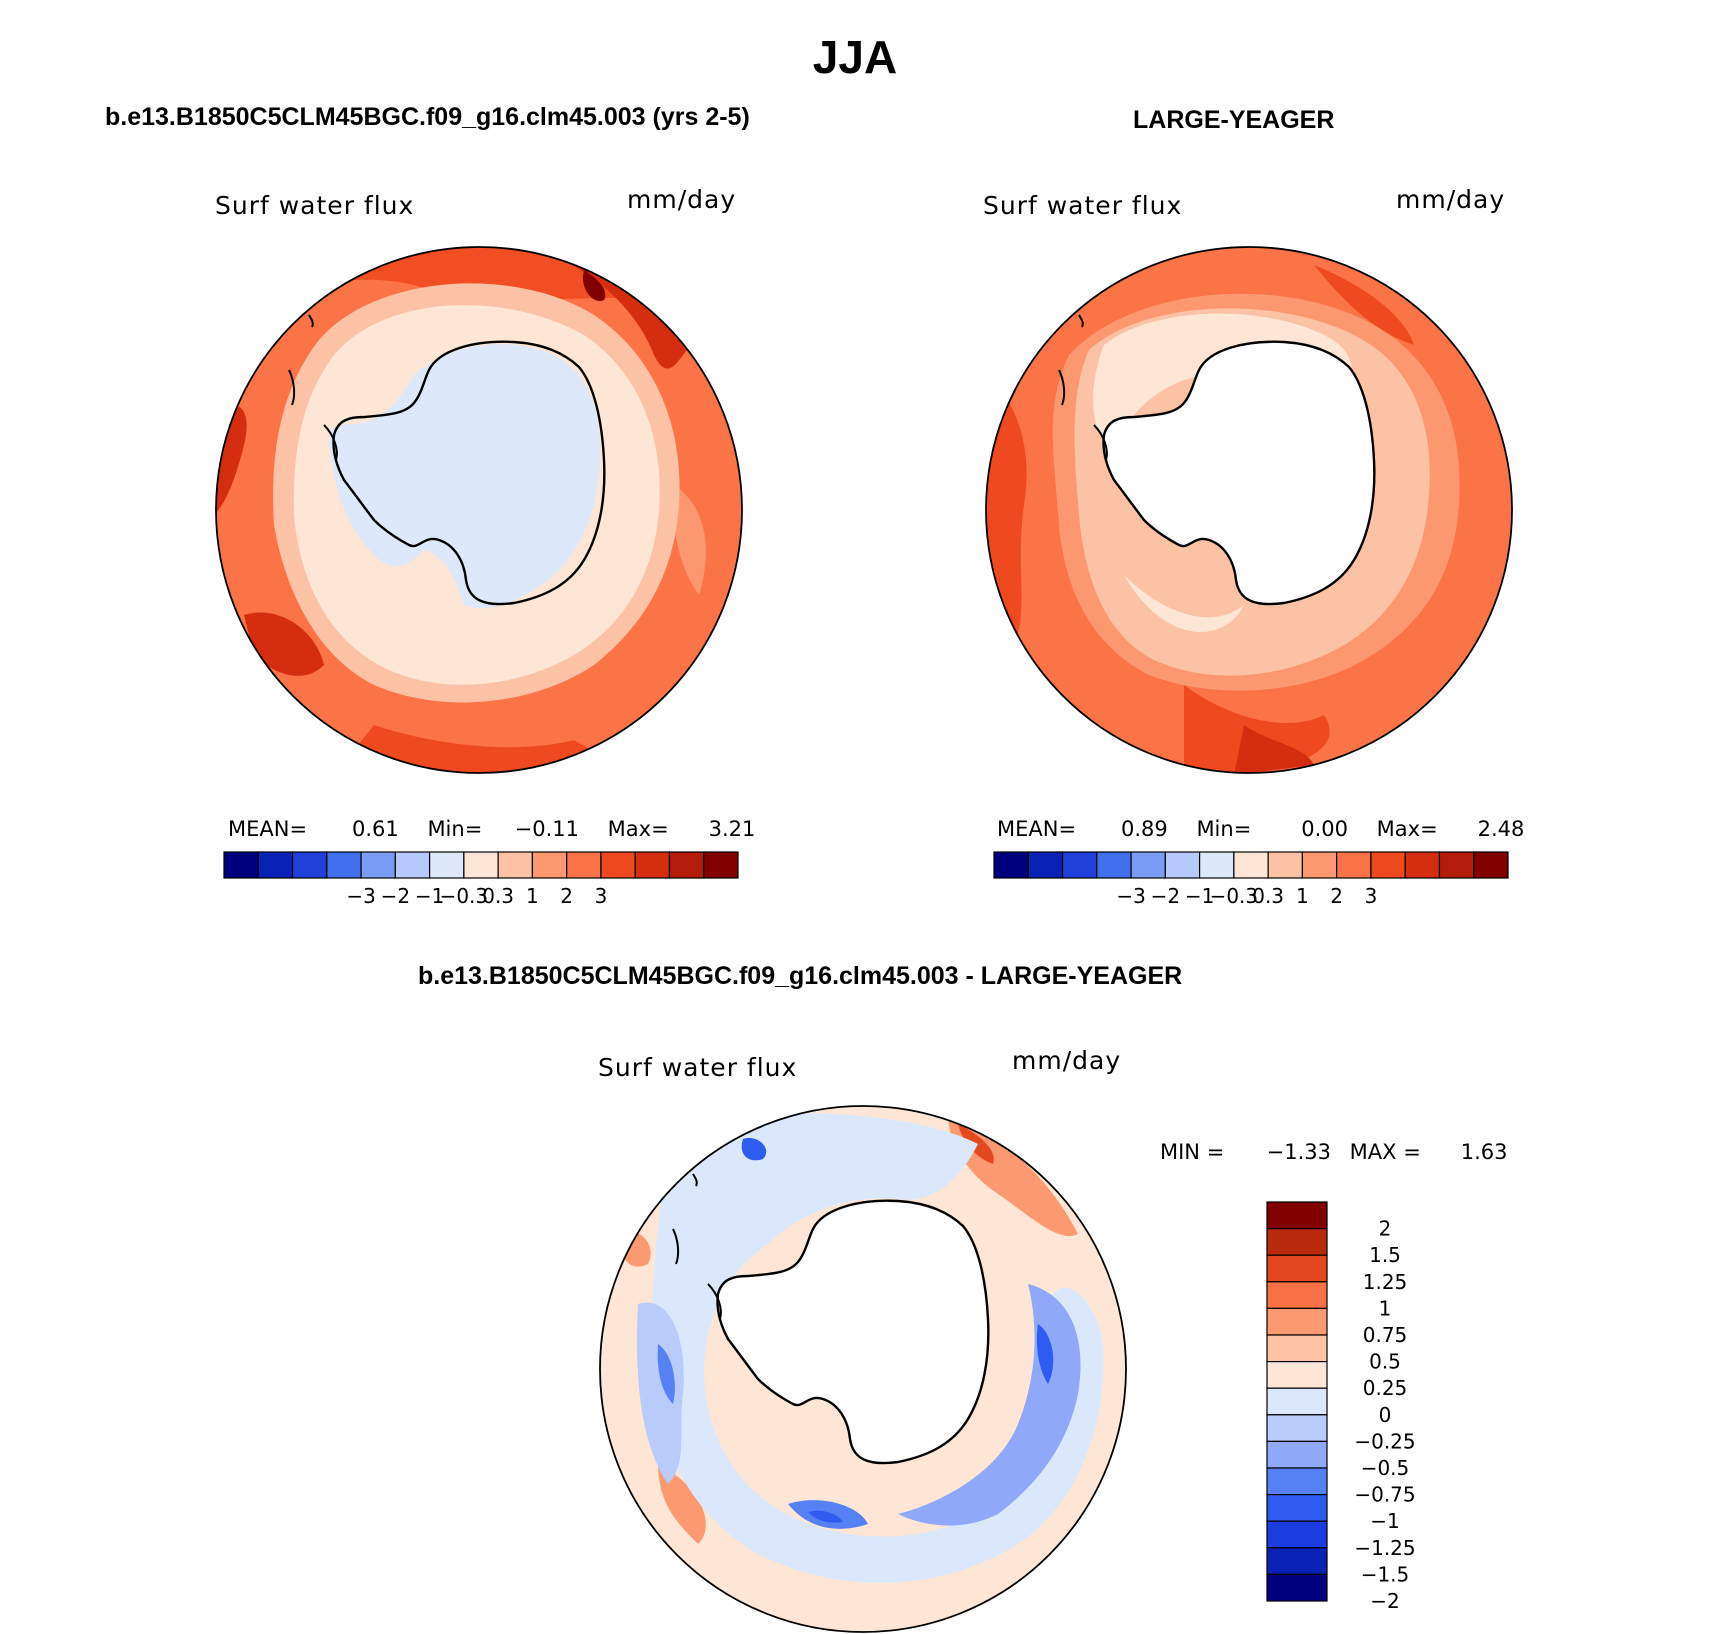 Image resolution: width=1710 pixels, height=1634 pixels. Describe the element at coordinates (1192, 1152) in the screenshot. I see `difference-min-label: MIN =` at that location.